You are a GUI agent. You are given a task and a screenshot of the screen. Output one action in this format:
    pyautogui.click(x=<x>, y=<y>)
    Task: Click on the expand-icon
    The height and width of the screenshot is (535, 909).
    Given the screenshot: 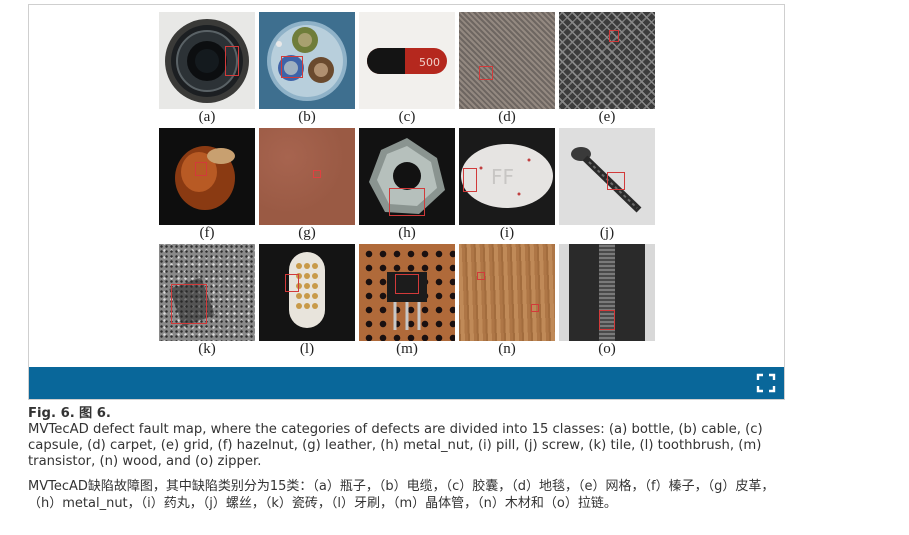 What is the action you would take?
    pyautogui.click(x=766, y=383)
    